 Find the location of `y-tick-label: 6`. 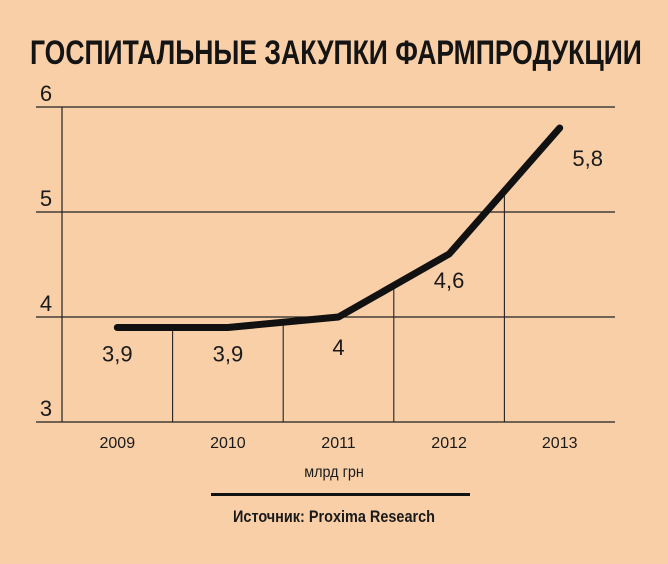

y-tick-label: 6 is located at coordinates (46, 93).